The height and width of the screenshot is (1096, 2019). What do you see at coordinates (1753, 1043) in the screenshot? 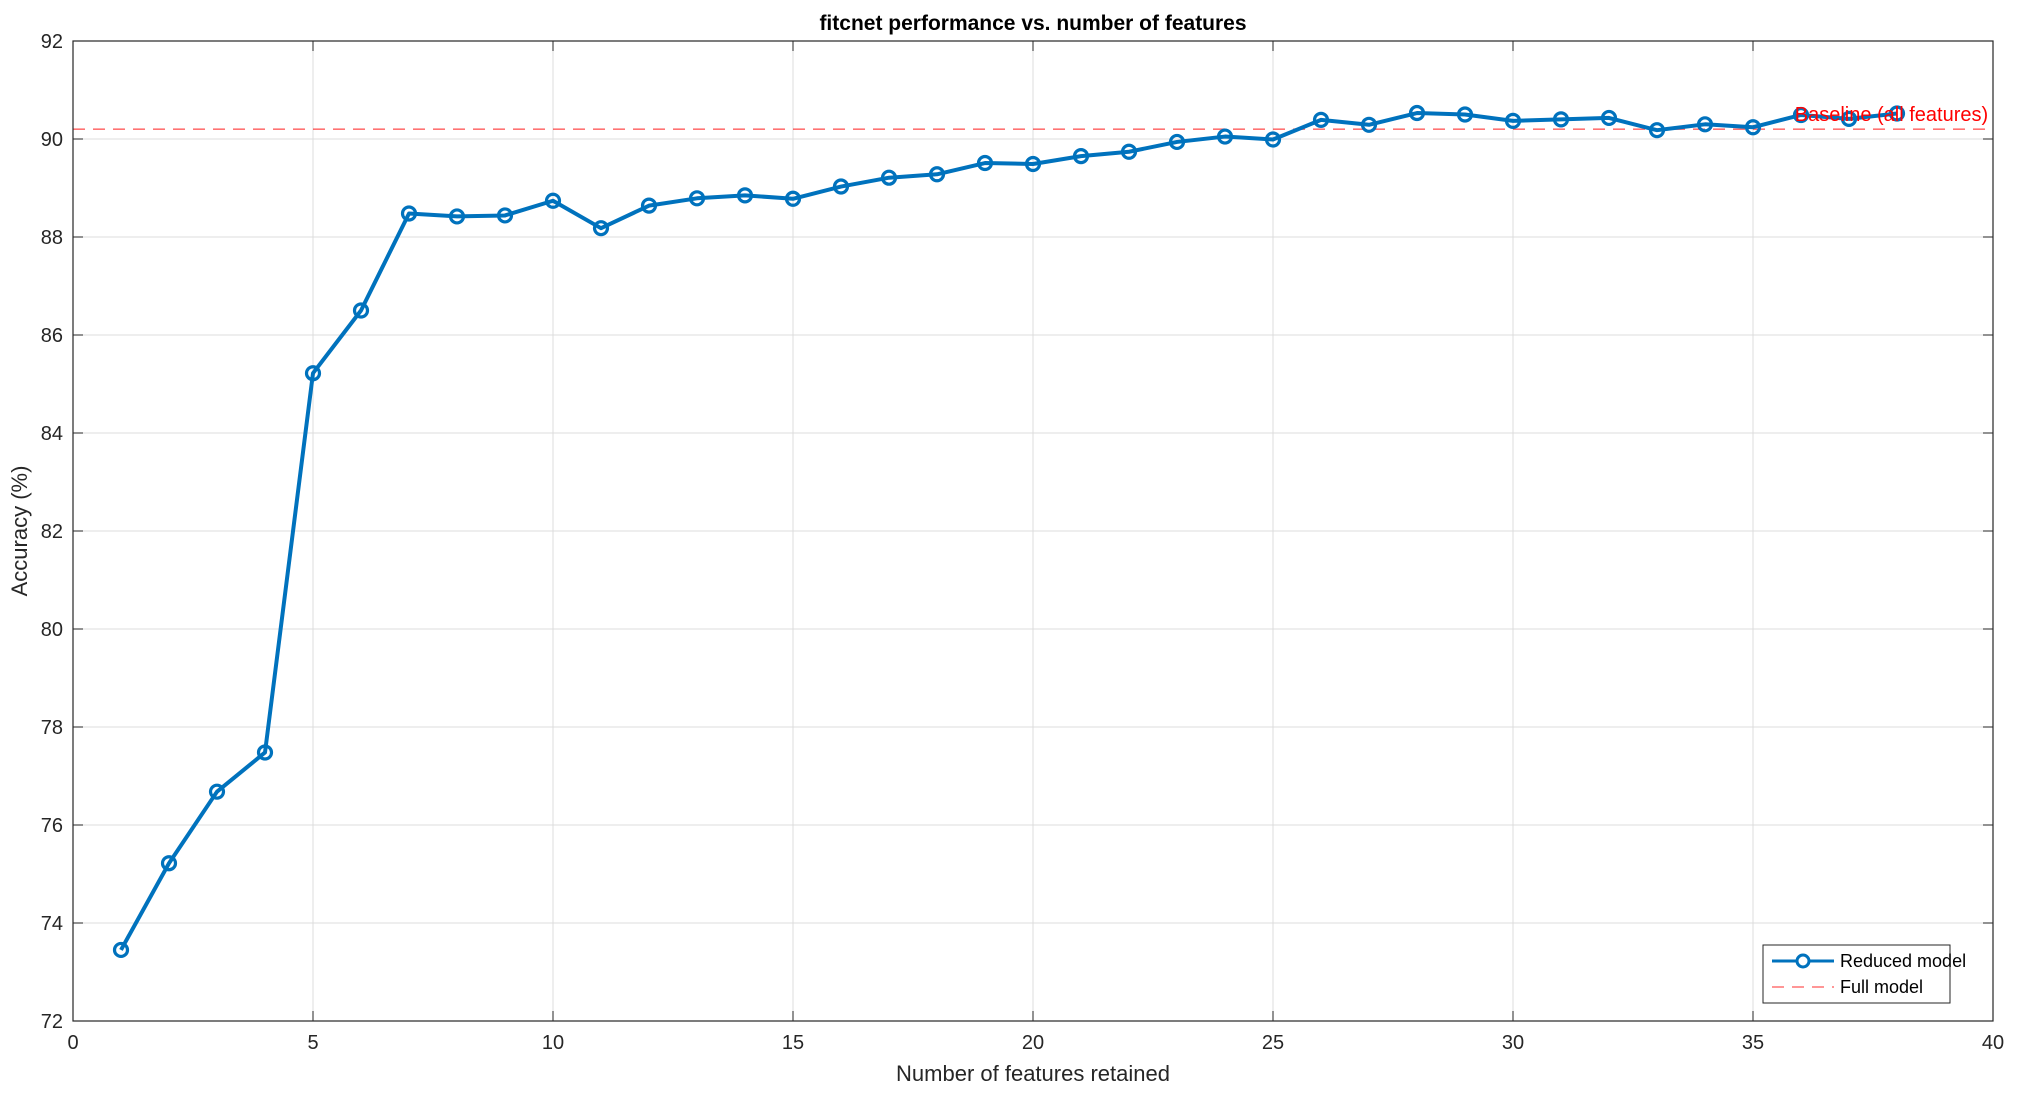
I see `x-tick-label: 35` at bounding box center [1753, 1043].